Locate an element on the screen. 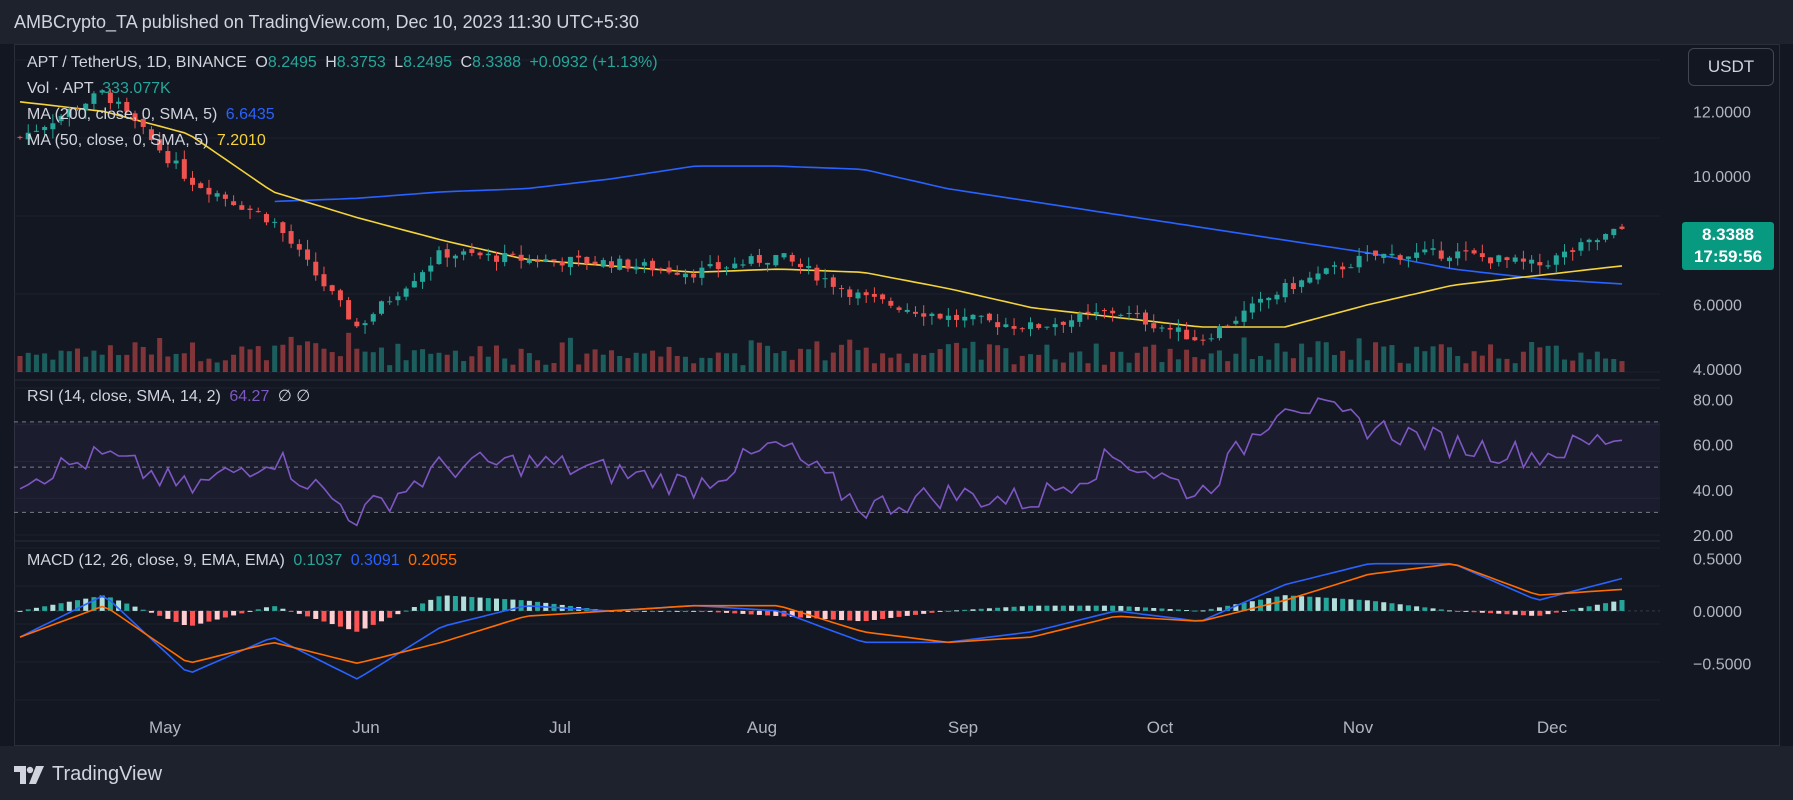 Image resolution: width=1793 pixels, height=800 pixels. tradingview-logo: TradingView is located at coordinates (88, 774).